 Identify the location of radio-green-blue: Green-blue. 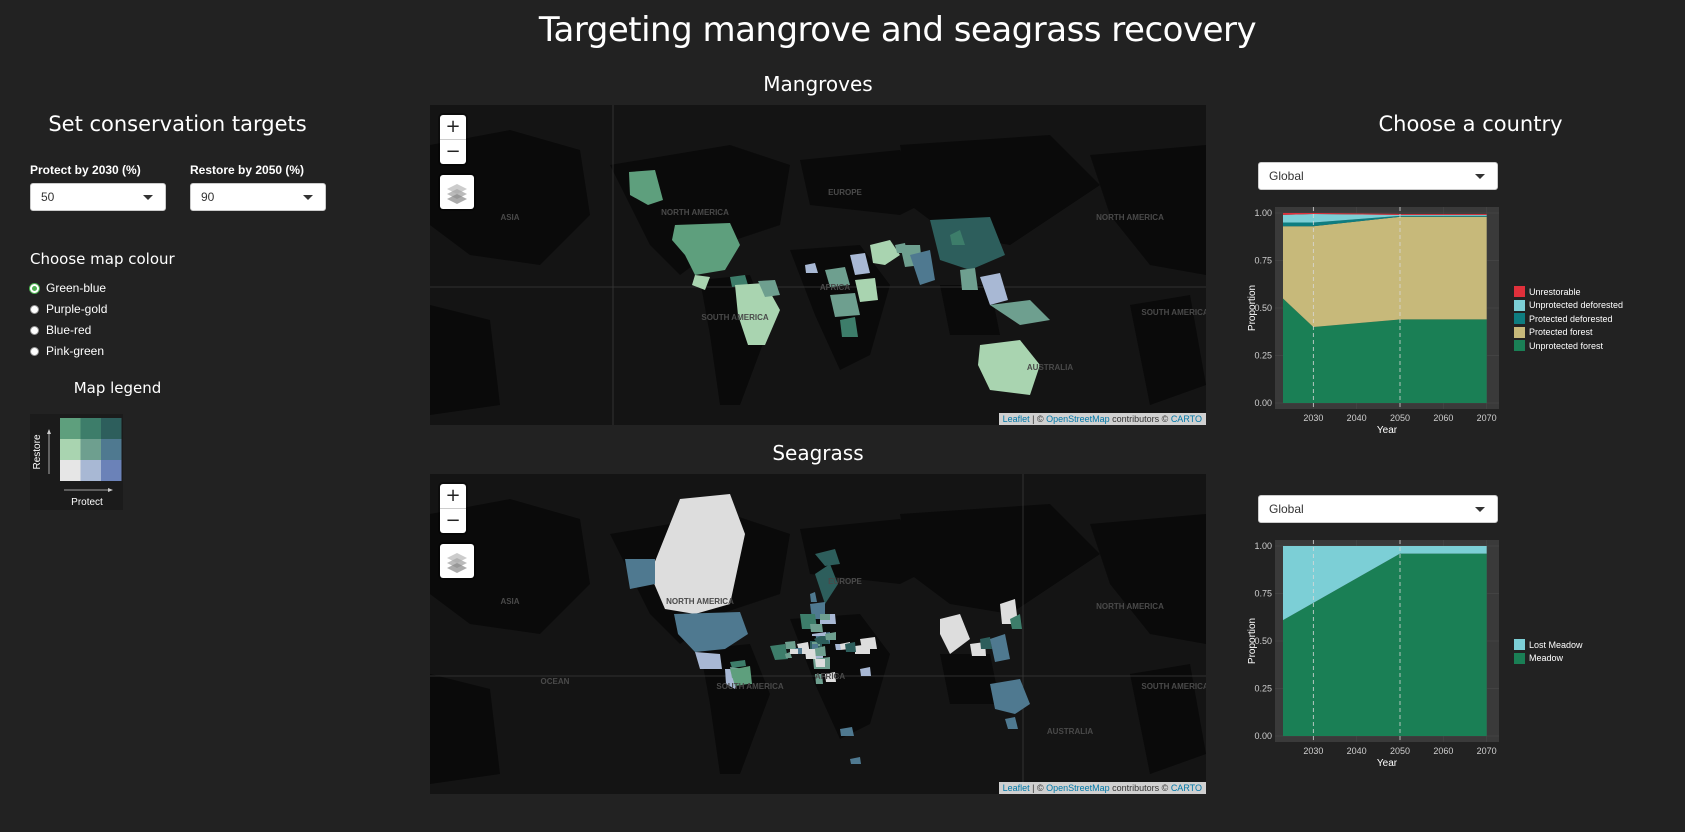
(68, 288).